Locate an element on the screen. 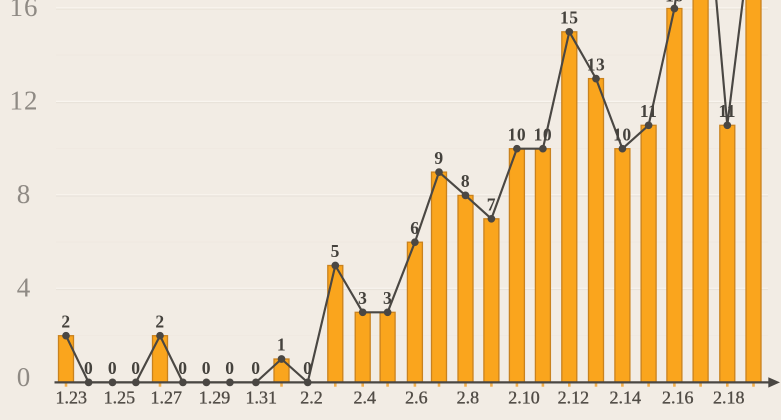 The image size is (781, 420). svg-text: 2.8 is located at coordinates (468, 398).